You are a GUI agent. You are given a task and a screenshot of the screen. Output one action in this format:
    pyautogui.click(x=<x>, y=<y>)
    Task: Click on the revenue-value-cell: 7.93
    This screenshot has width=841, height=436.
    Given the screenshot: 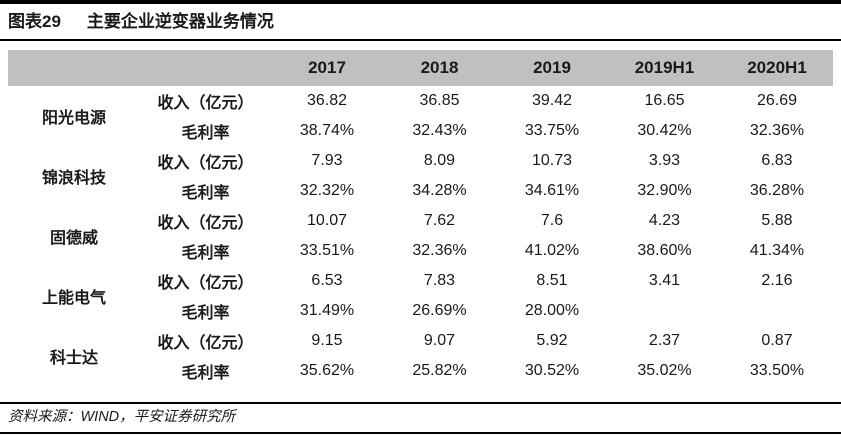 What is the action you would take?
    pyautogui.click(x=327, y=160)
    